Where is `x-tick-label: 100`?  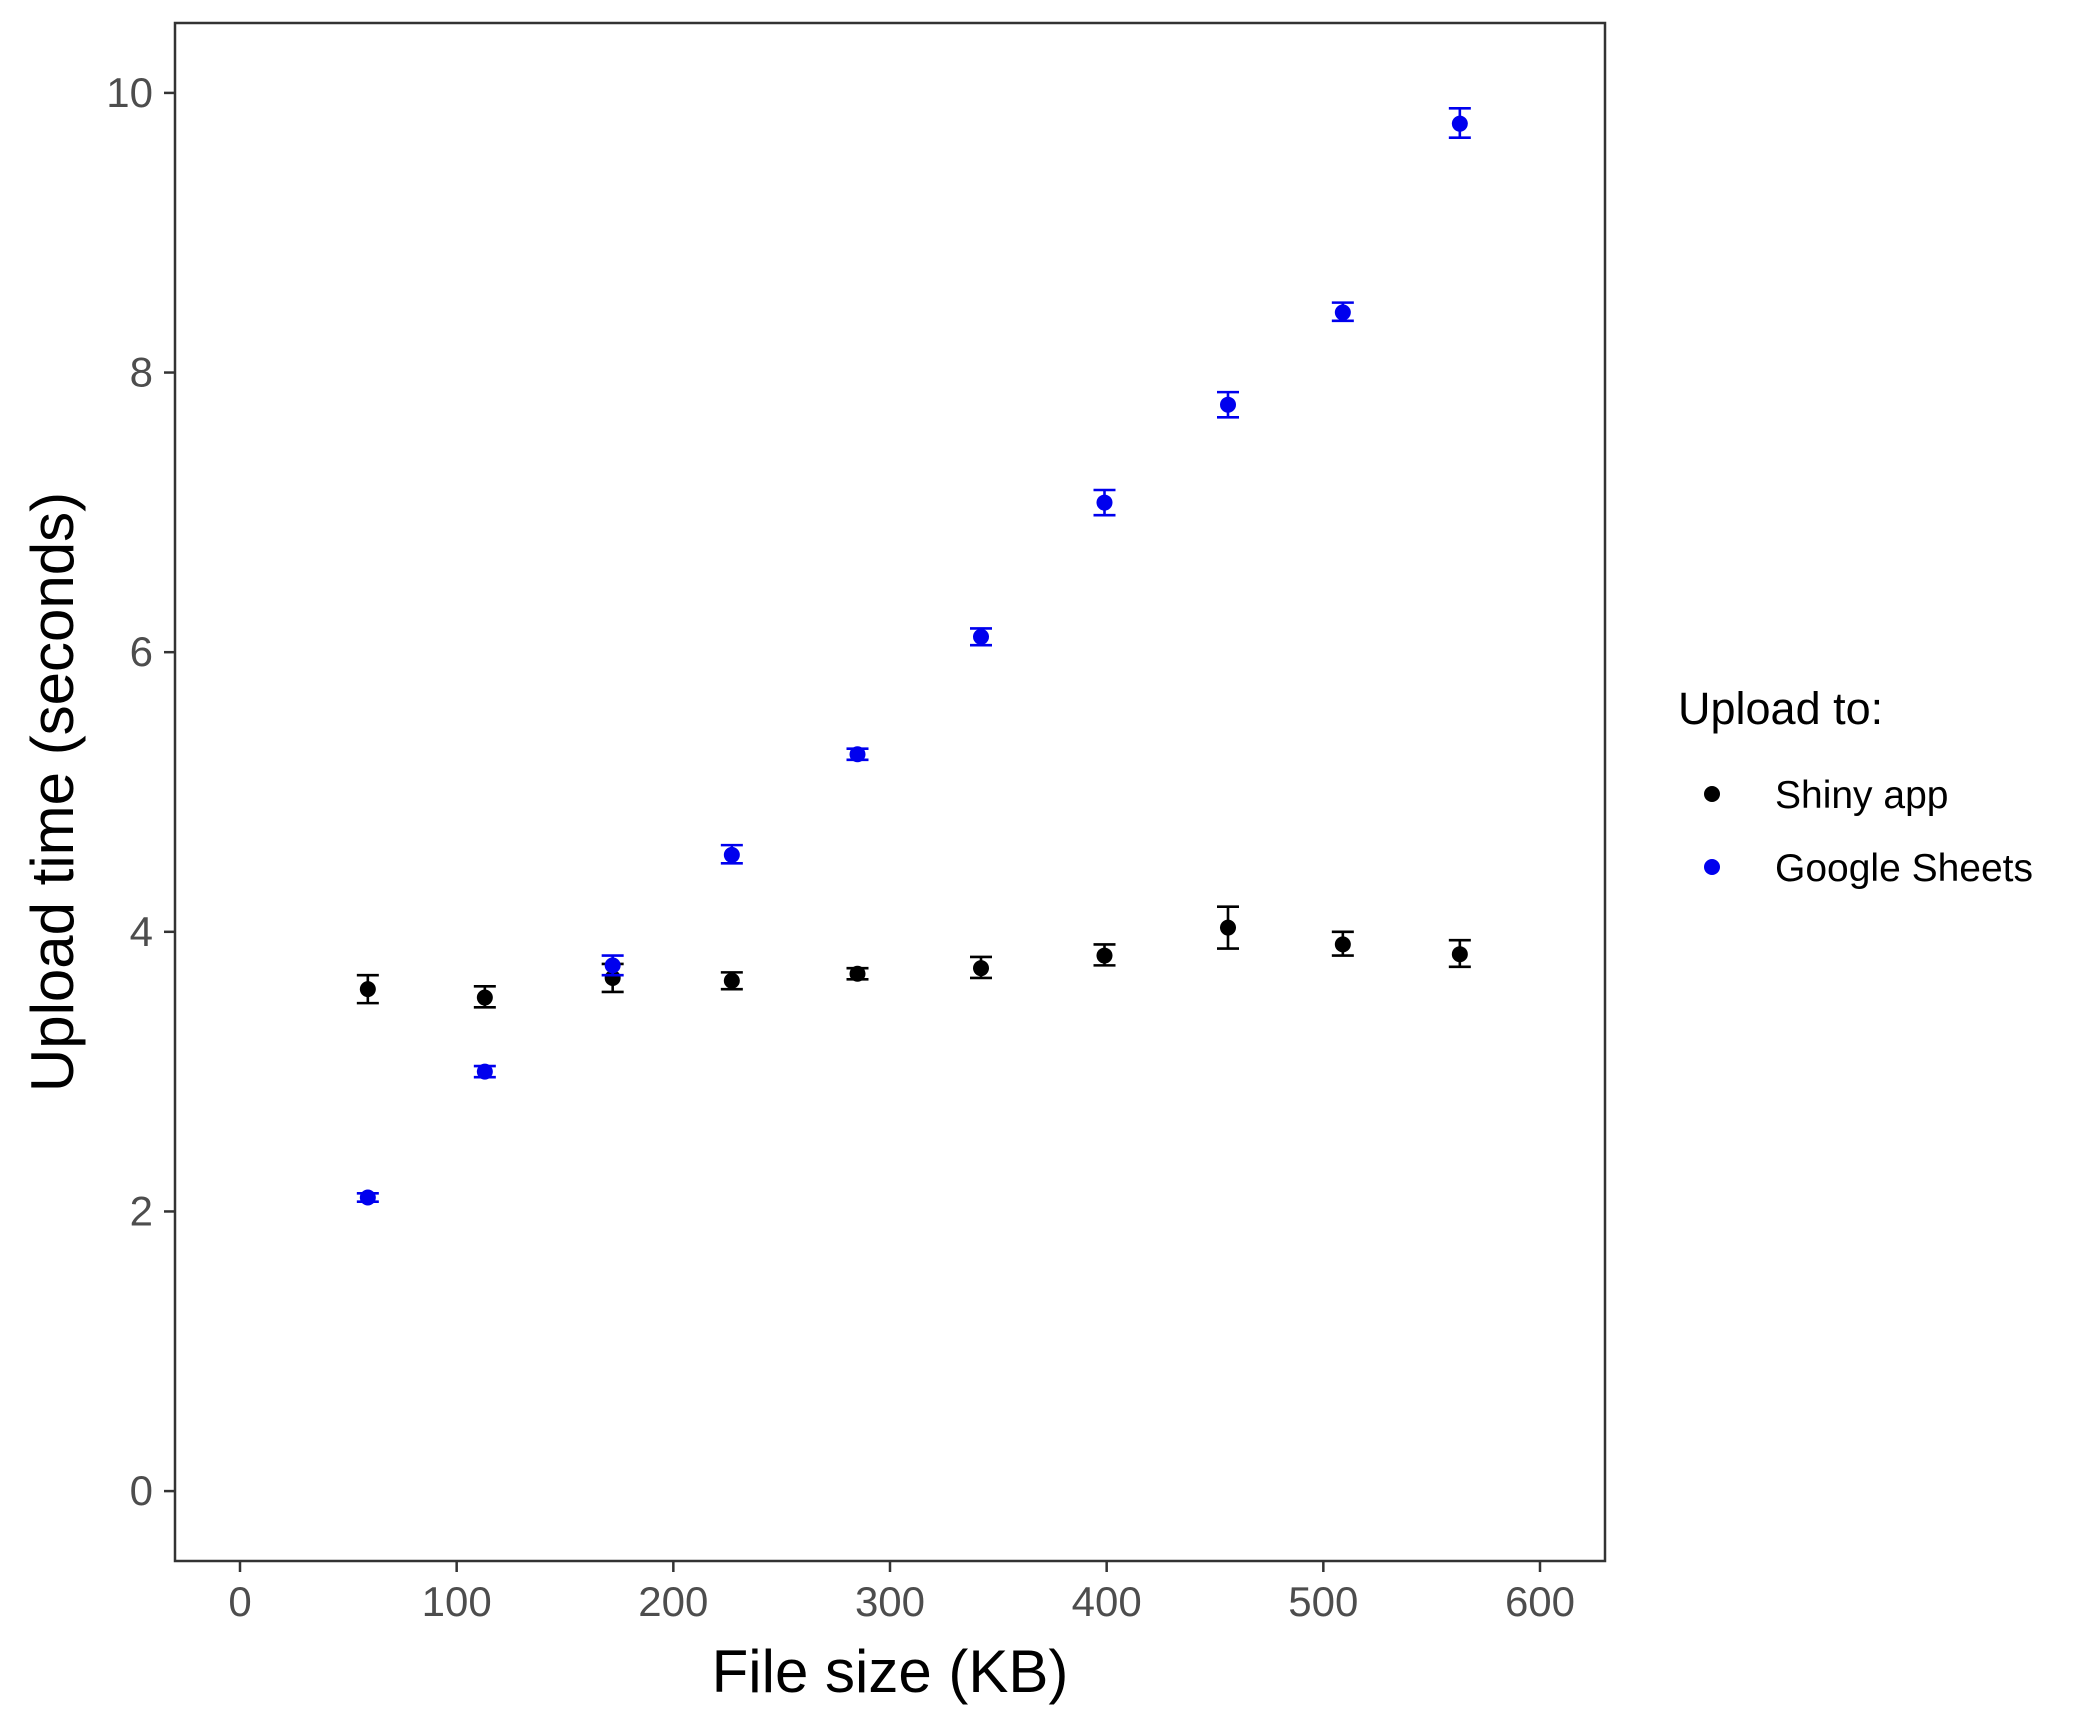
x-tick-label: 100 is located at coordinates (457, 1601).